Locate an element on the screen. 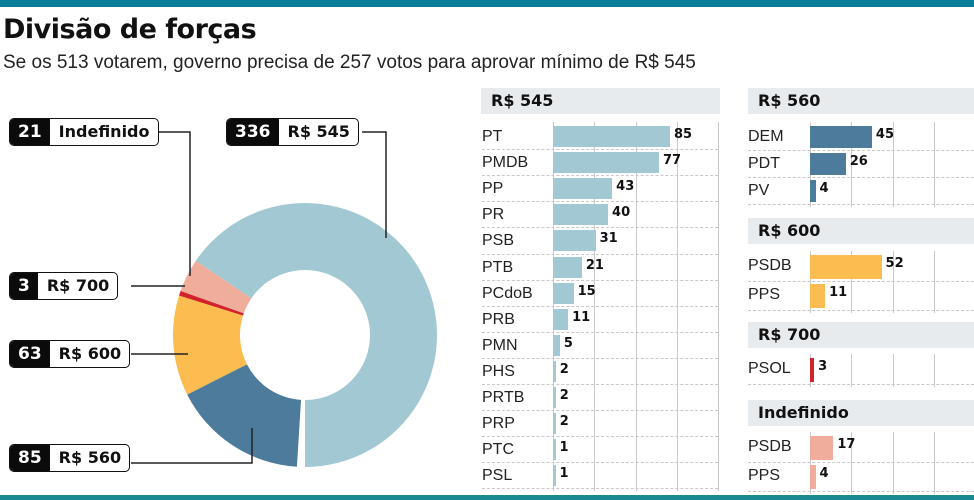 The width and height of the screenshot is (974, 500). bar-r600-psdb is located at coordinates (846, 267).